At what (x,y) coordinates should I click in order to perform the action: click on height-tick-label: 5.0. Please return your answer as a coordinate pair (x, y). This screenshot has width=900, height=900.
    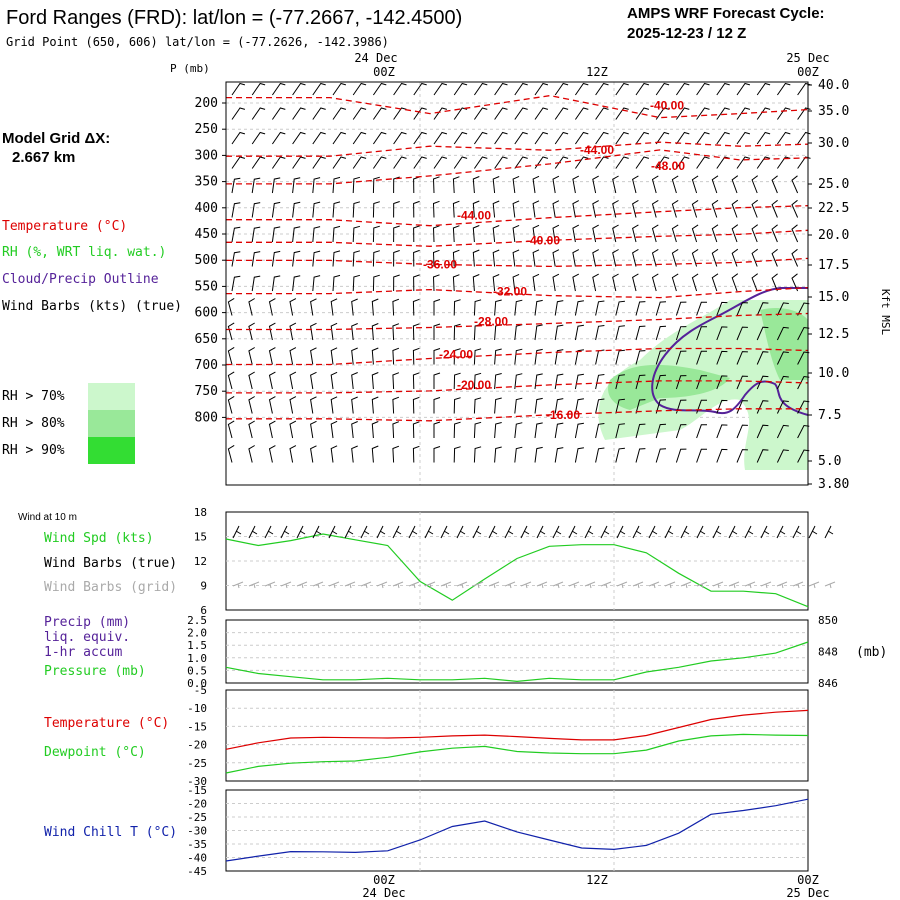
    Looking at the image, I should click on (829, 461).